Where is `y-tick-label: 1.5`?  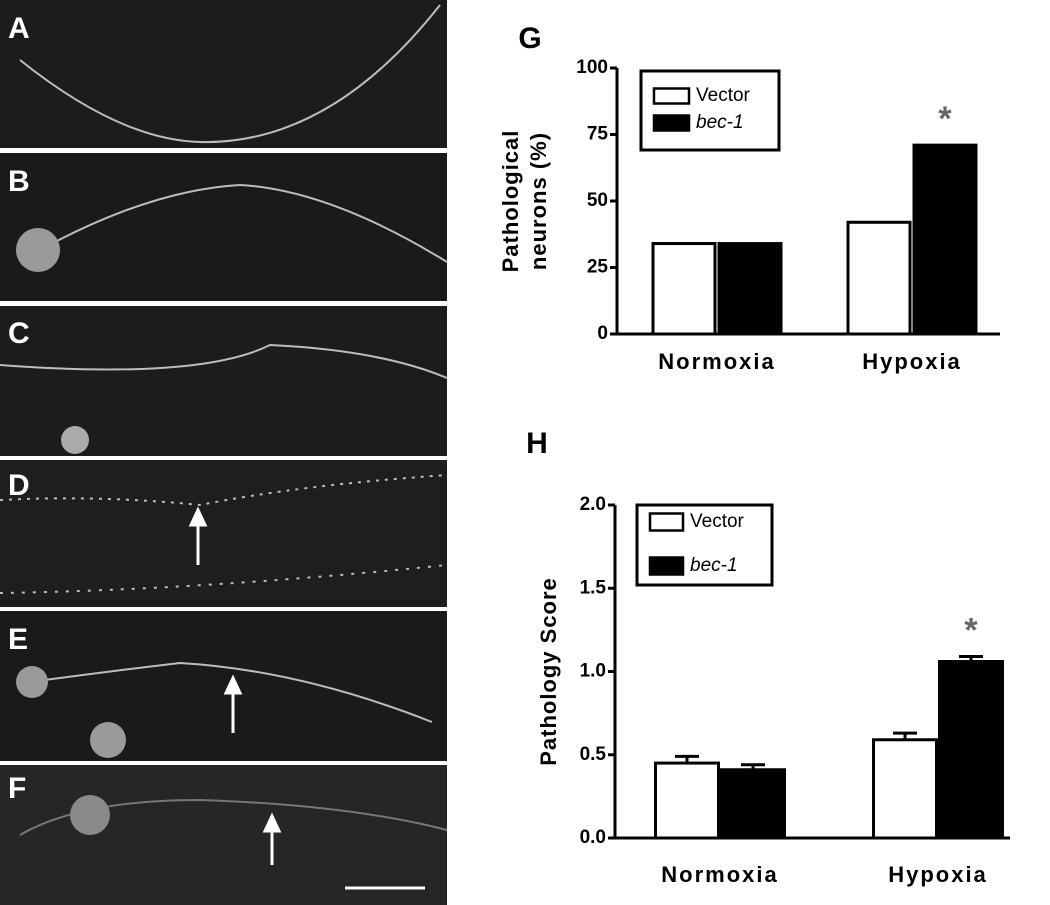
y-tick-label: 1.5 is located at coordinates (593, 587).